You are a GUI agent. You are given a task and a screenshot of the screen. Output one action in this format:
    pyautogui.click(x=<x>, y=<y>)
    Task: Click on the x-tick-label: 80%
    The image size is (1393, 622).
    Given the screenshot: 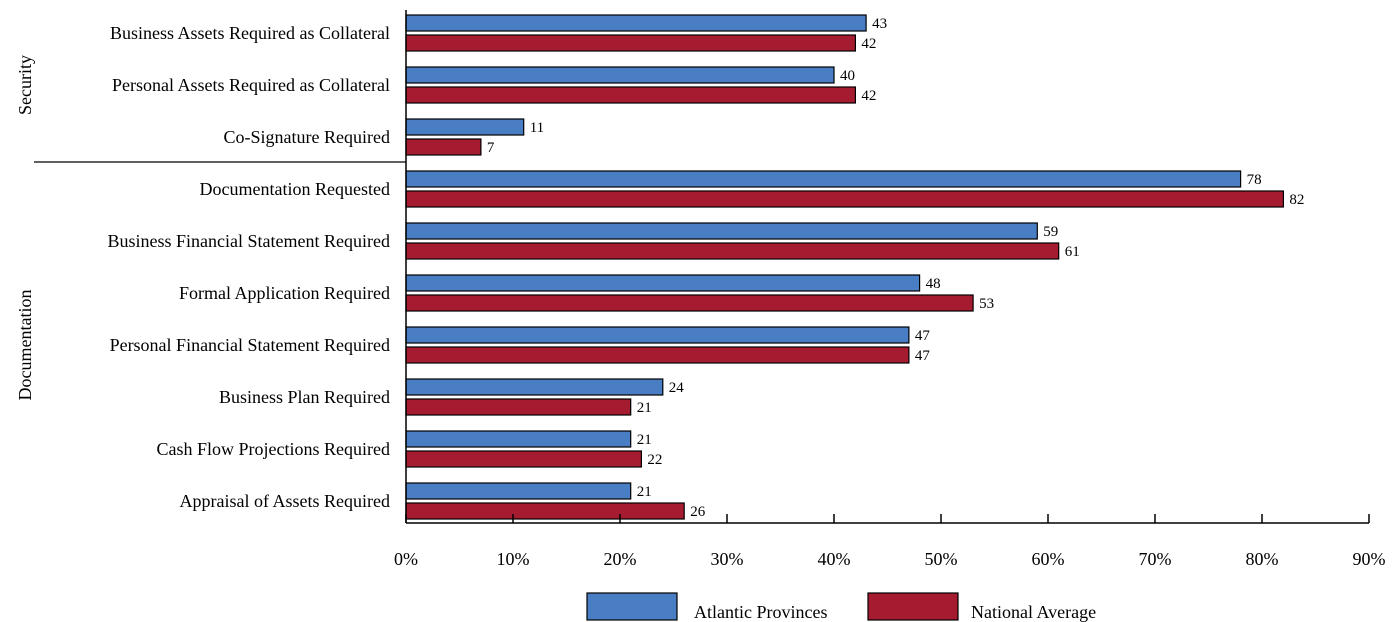 What is the action you would take?
    pyautogui.click(x=1262, y=559)
    